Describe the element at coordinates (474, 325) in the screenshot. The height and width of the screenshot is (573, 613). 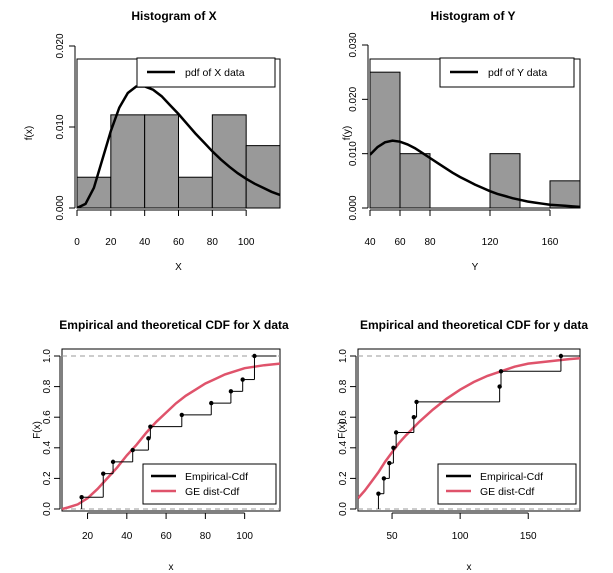
I see `chart-title: Empirical and theoretical CDF for y data` at that location.